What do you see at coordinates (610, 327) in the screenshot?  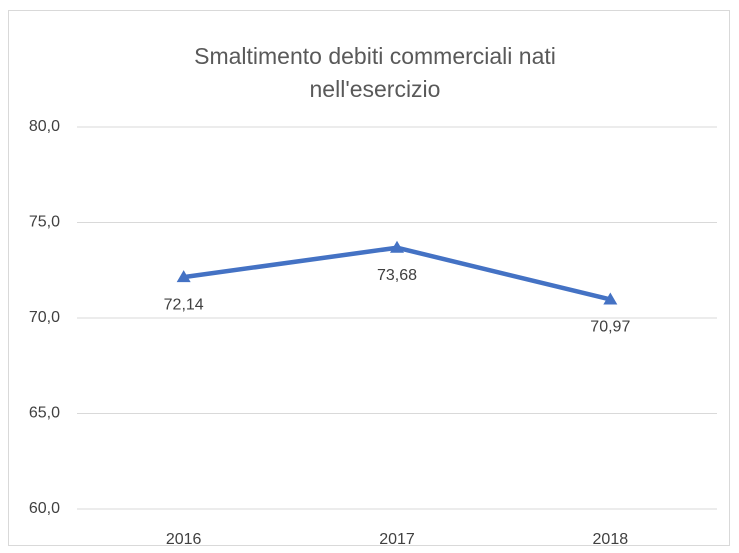 I see `data-label: 70,97` at bounding box center [610, 327].